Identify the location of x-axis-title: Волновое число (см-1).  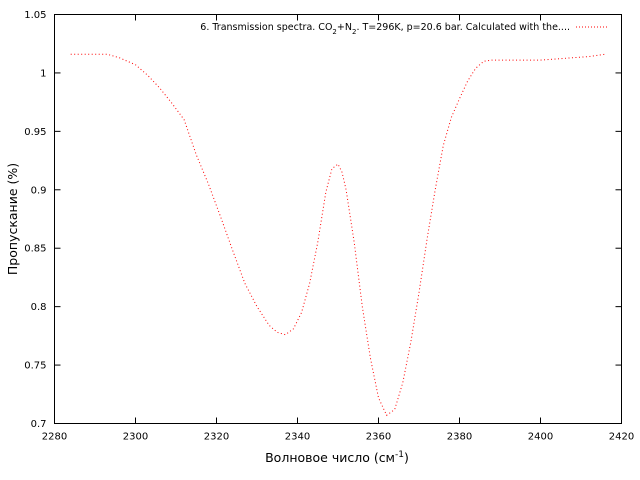
(337, 457).